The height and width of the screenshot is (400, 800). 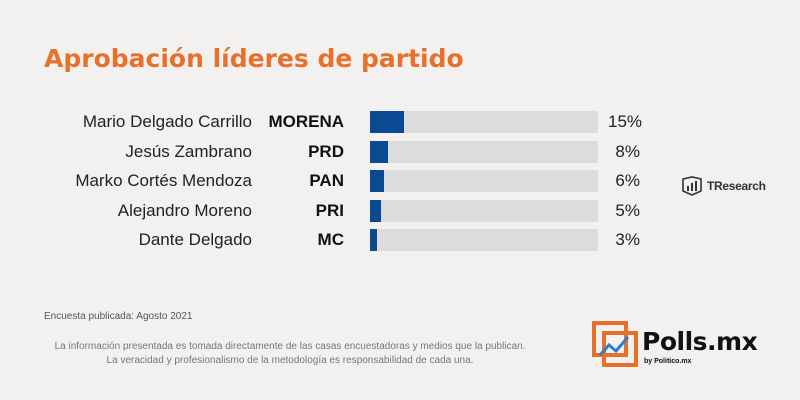 I want to click on bar-row: Jesús Zambrano PRD 8%, so click(x=400, y=153).